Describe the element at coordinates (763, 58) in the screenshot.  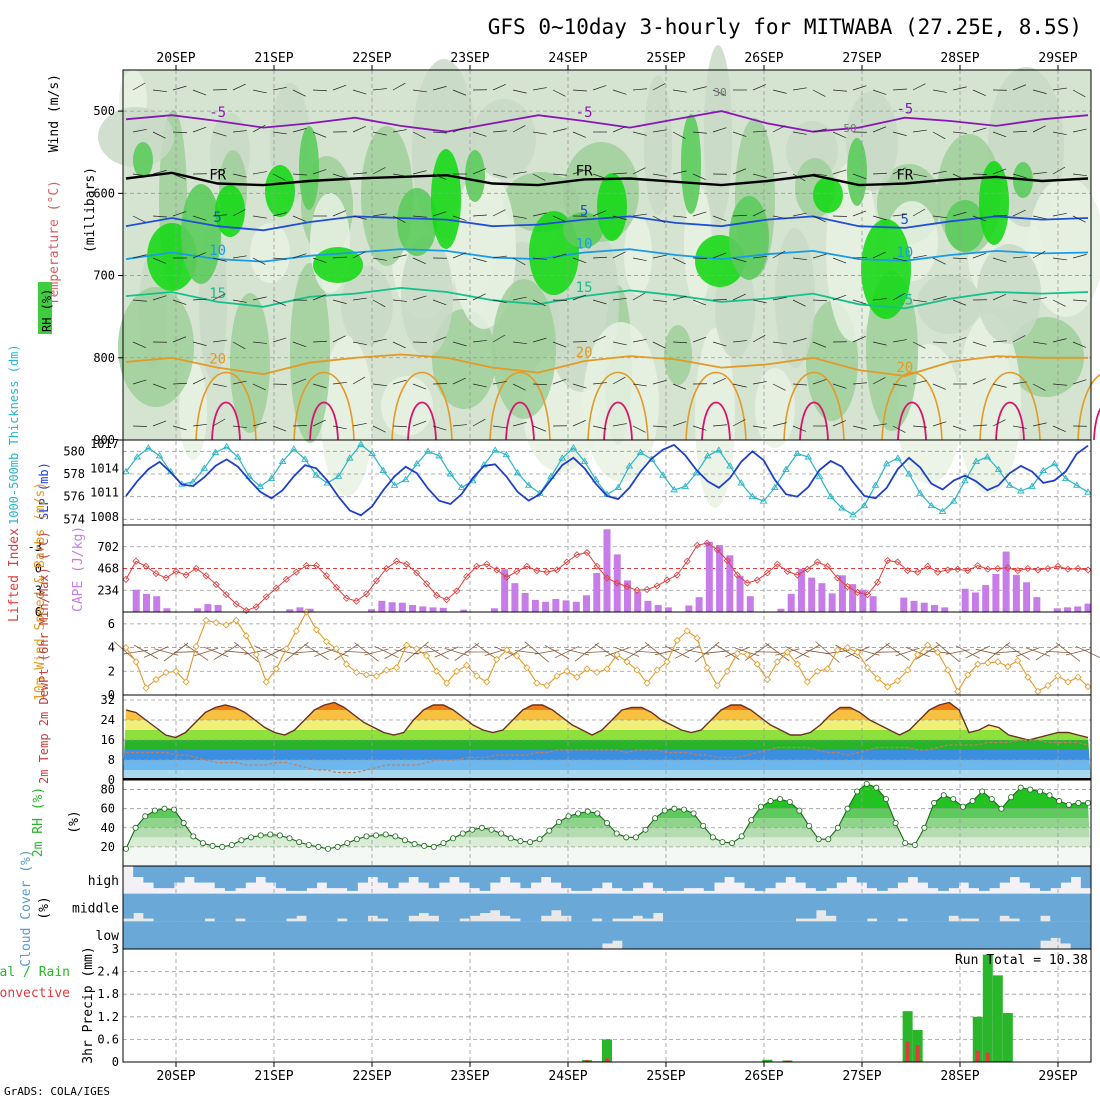
I see `x-tick-label-top: 26SEP` at that location.